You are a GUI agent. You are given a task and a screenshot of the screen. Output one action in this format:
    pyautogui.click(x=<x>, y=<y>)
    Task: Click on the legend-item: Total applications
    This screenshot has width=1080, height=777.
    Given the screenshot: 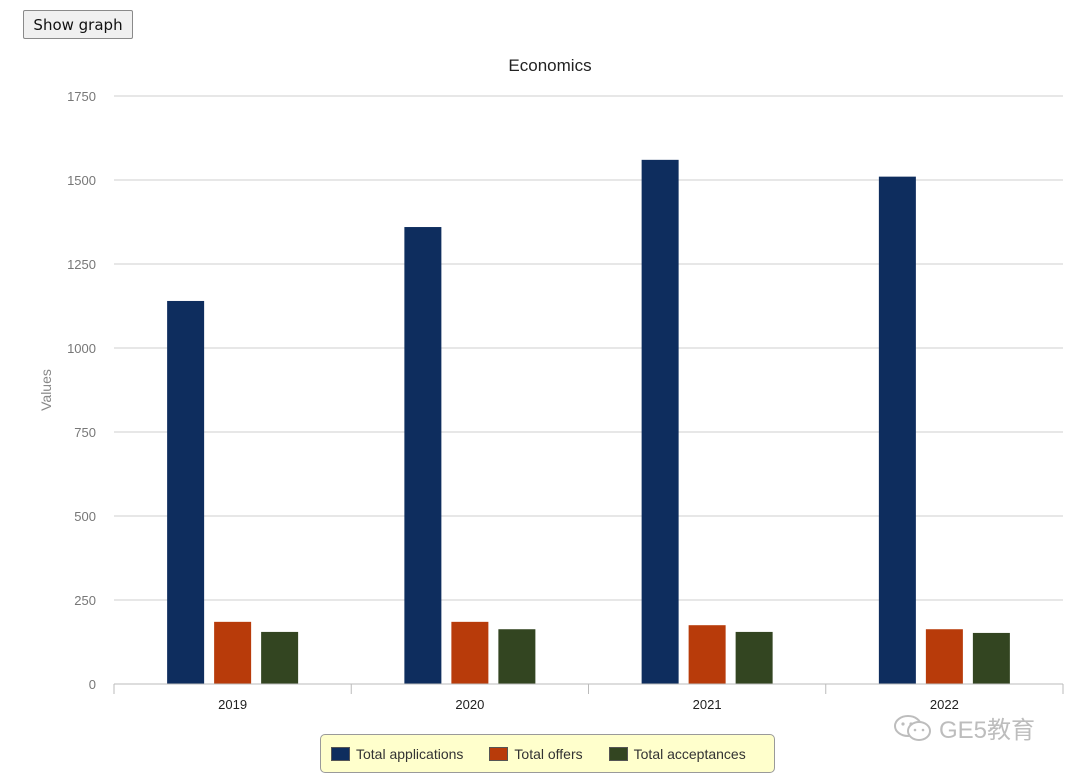 What is the action you would take?
    pyautogui.click(x=397, y=754)
    